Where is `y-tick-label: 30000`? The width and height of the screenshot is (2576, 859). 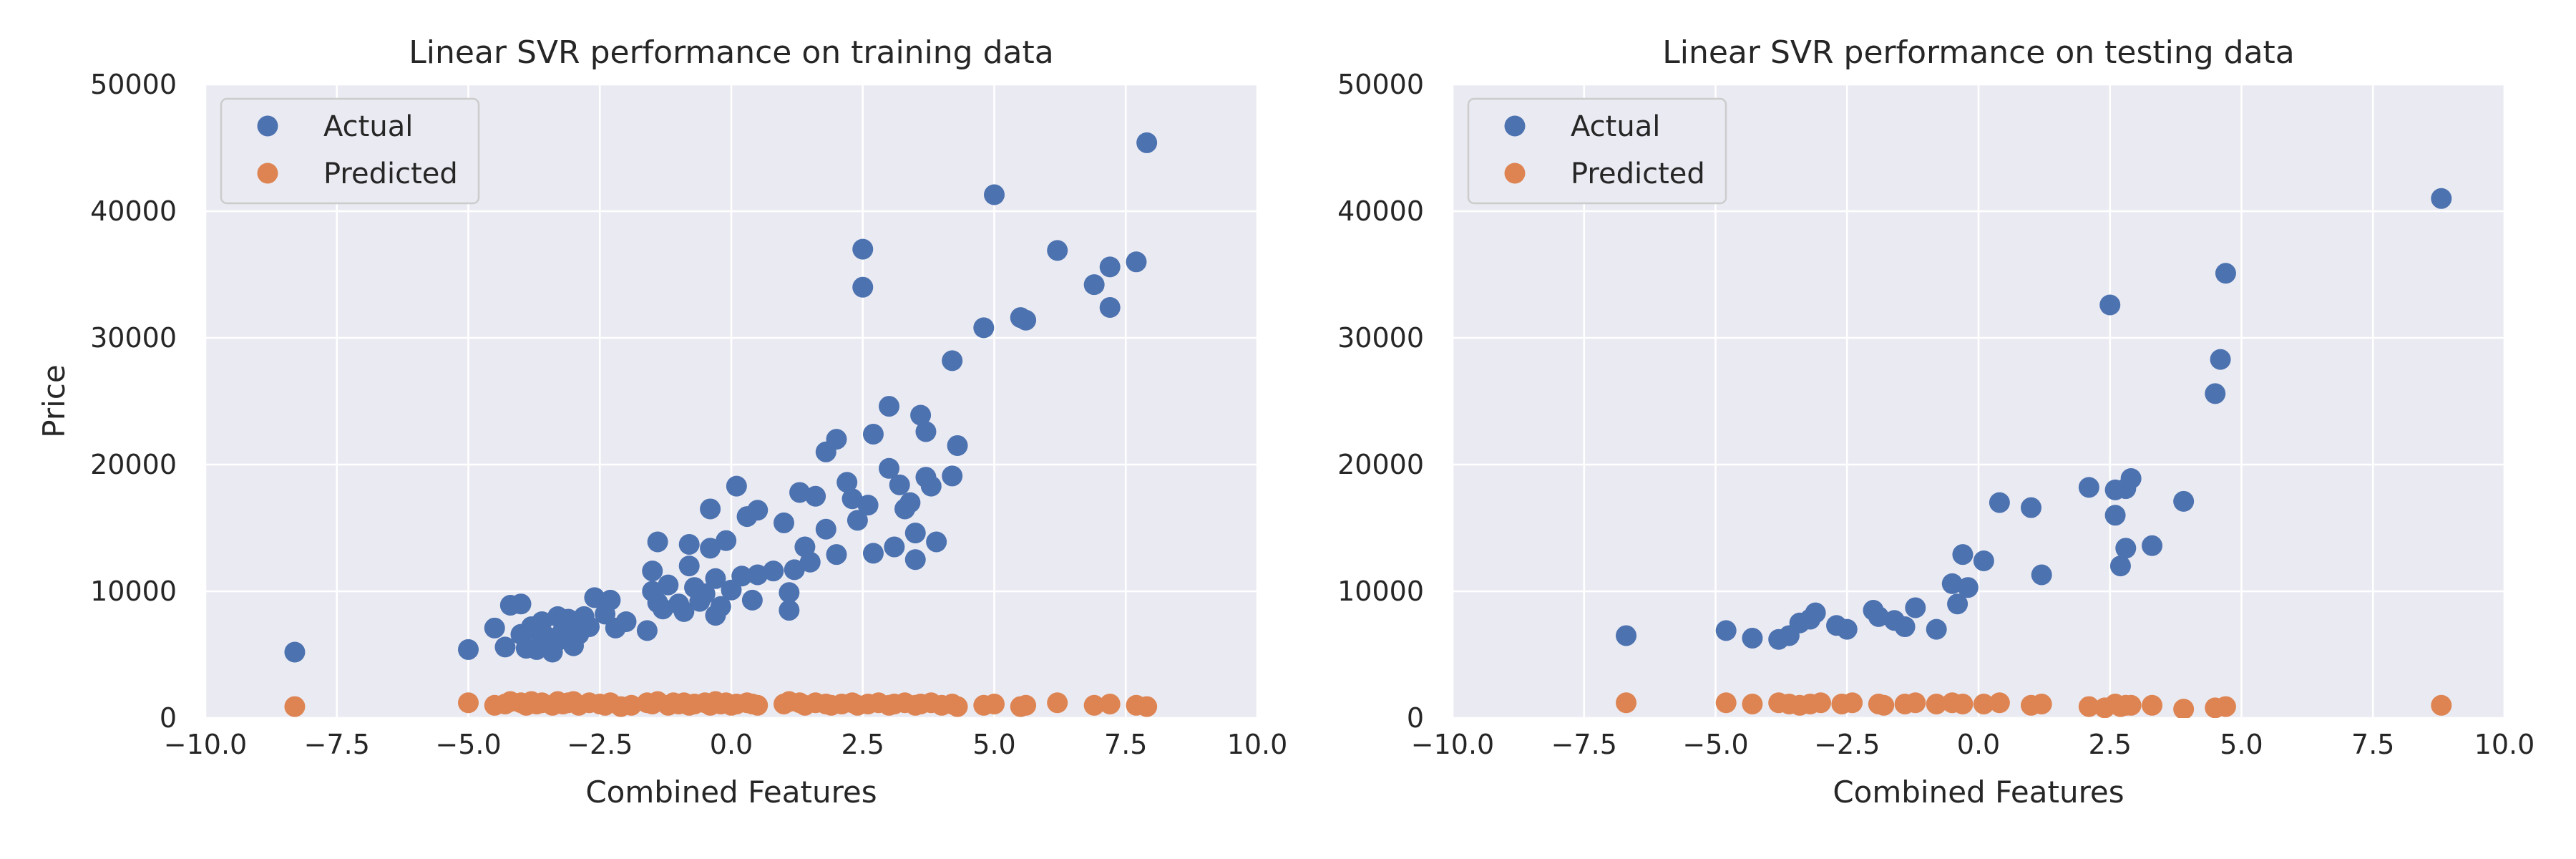
y-tick-label: 30000 is located at coordinates (1380, 338).